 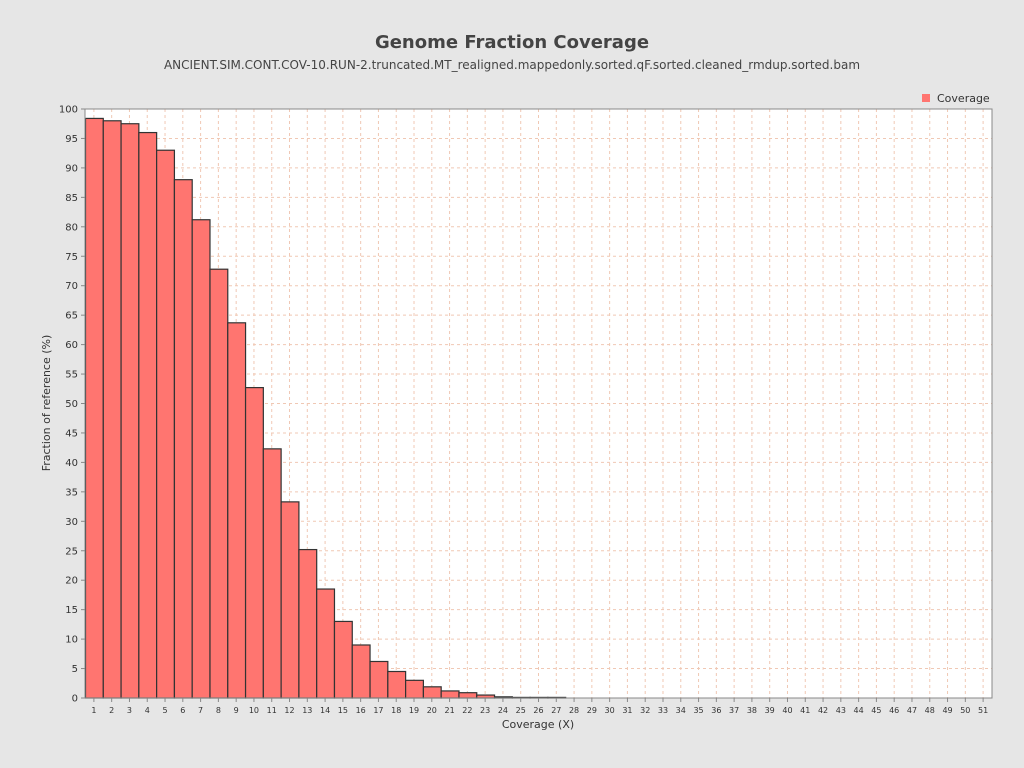 What do you see at coordinates (521, 710) in the screenshot?
I see `x-tick-label: 25` at bounding box center [521, 710].